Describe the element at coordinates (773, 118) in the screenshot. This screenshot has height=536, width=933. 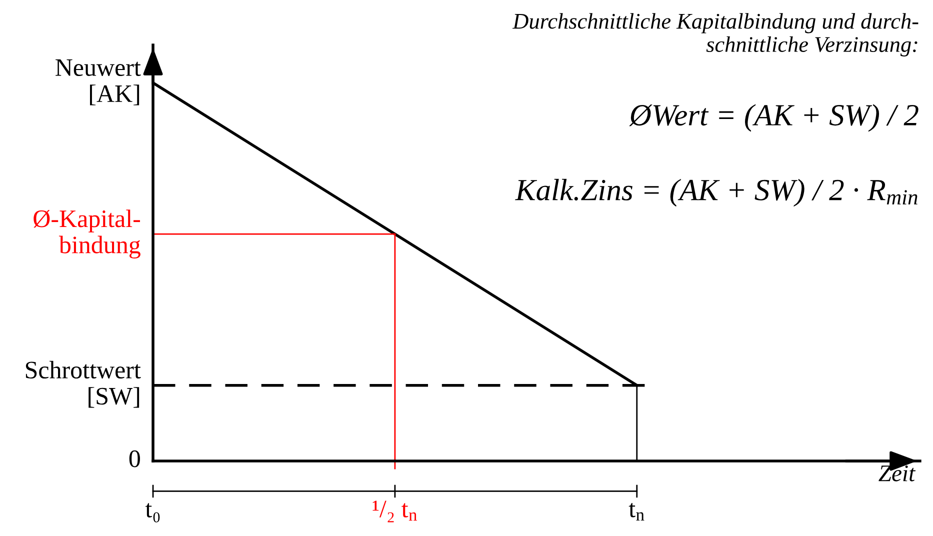
I see `annotation: ØWert = (AK + SW) / 2` at that location.